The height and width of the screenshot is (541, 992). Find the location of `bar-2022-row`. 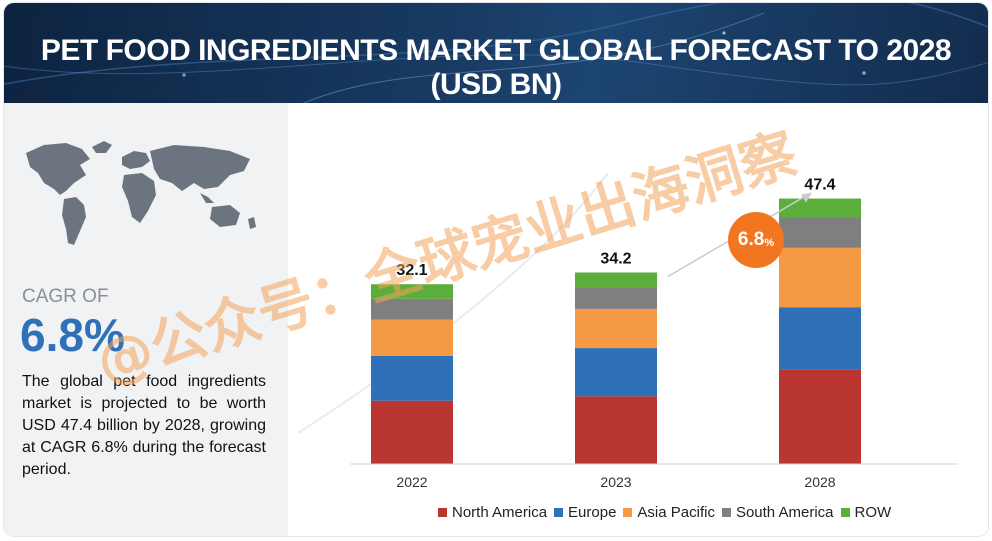

bar-2022-row is located at coordinates (412, 291).